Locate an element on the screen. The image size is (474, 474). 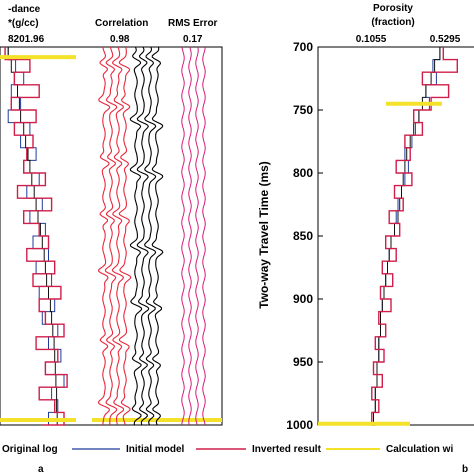
y-axis-label: Two-way Travel Time (ms) is located at coordinates (264, 235).